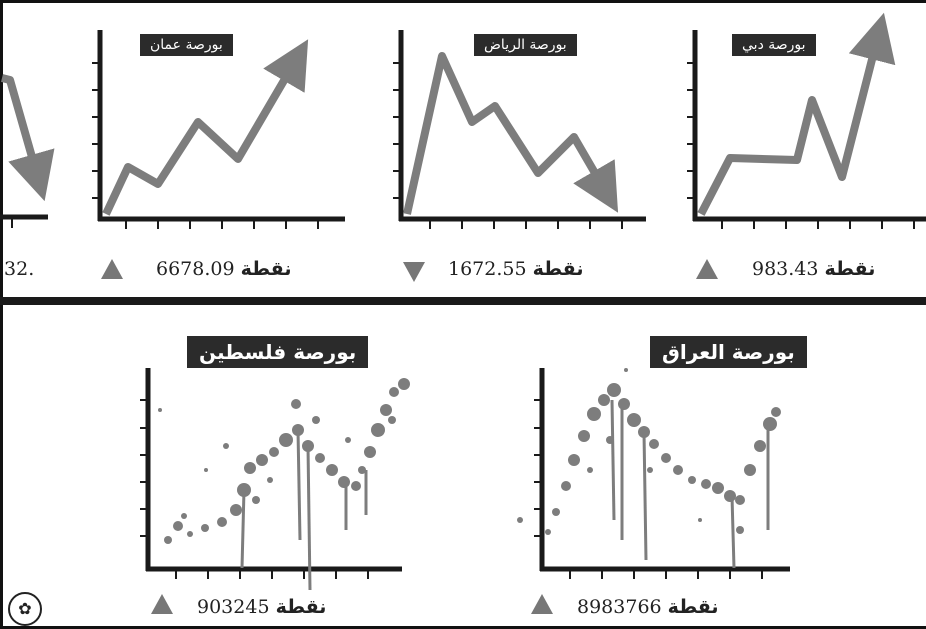 Image resolution: width=926 pixels, height=629 pixels. What do you see at coordinates (487, 269) in the screenshot?
I see `value-number: 1672.55` at bounding box center [487, 269].